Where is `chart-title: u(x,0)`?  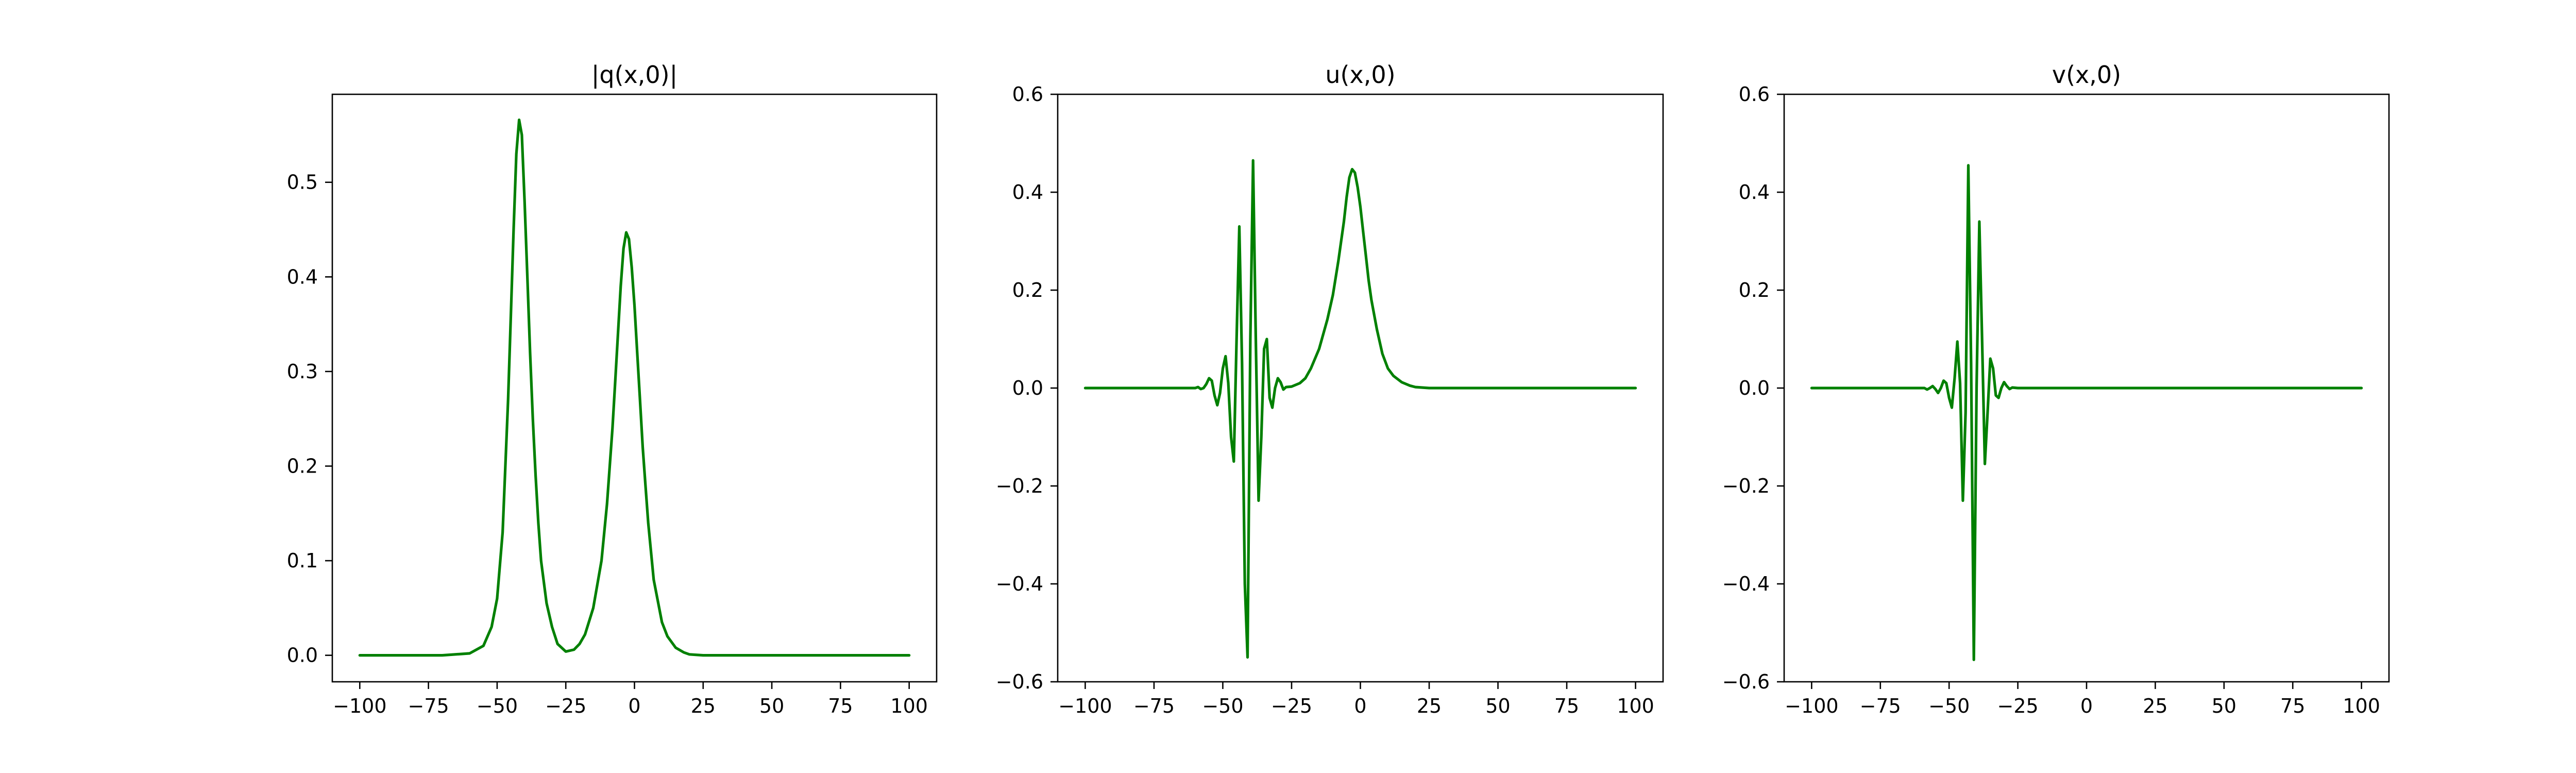 chart-title: u(x,0) is located at coordinates (1360, 75).